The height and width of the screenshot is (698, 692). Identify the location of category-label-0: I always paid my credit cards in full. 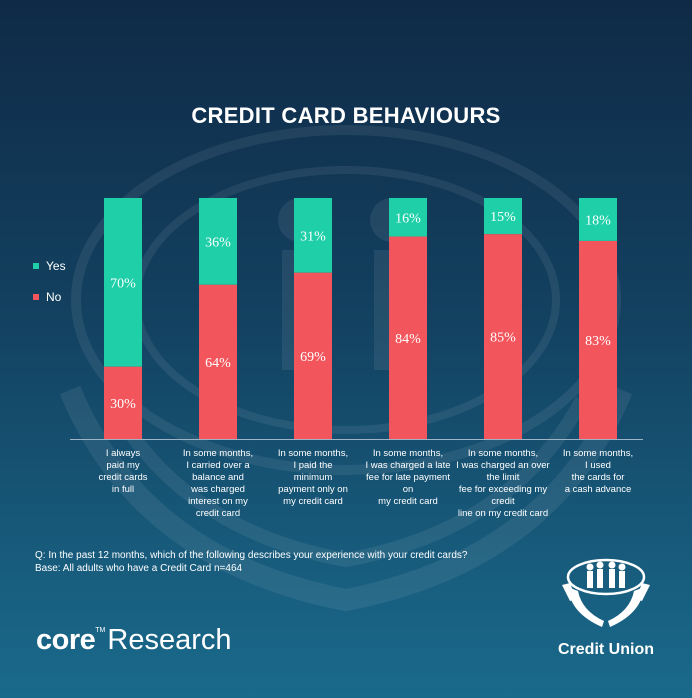
(123, 471).